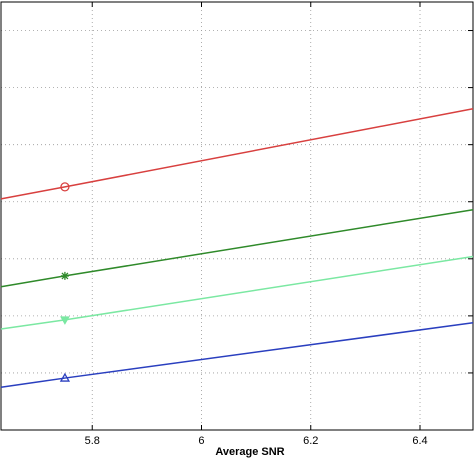 The width and height of the screenshot is (474, 474). Describe the element at coordinates (92, 441) in the screenshot. I see `x-tick-label: 5.8` at that location.